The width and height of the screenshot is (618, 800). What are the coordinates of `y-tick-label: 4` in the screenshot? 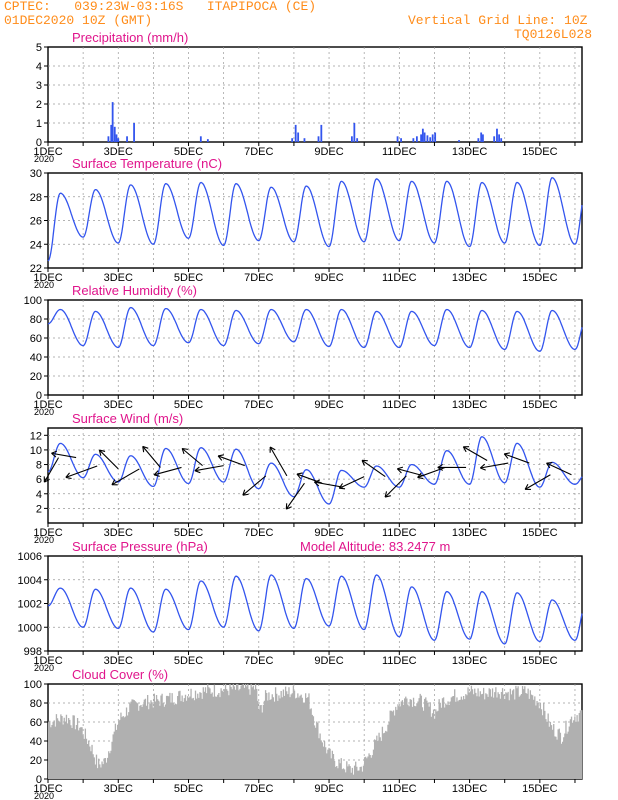 It's located at (39, 495).